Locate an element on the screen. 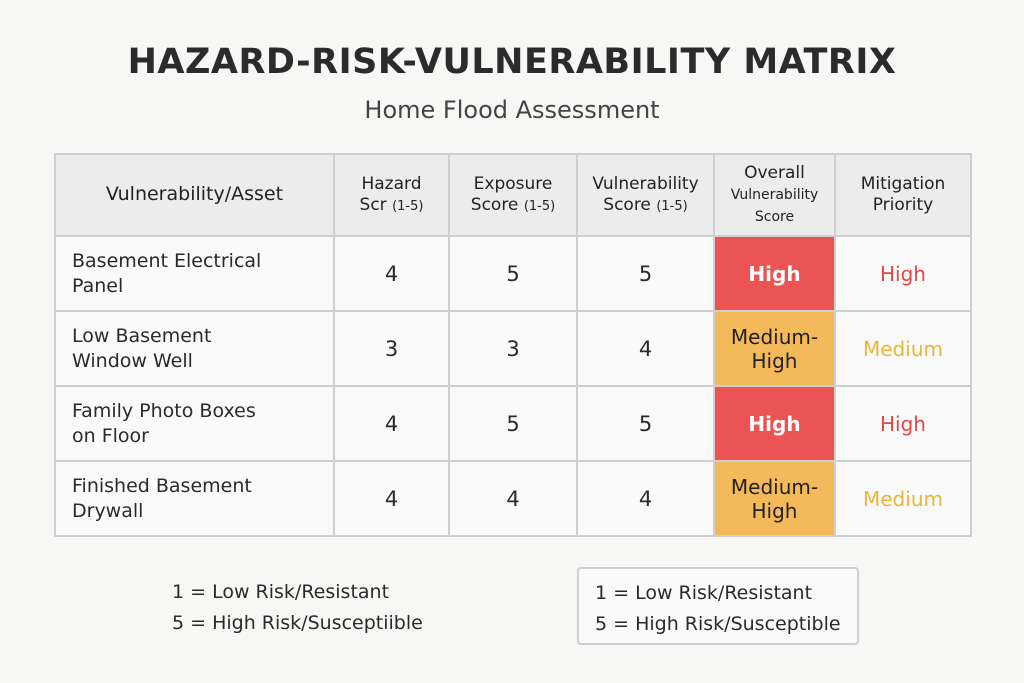  exposure-score: 4 is located at coordinates (513, 498).